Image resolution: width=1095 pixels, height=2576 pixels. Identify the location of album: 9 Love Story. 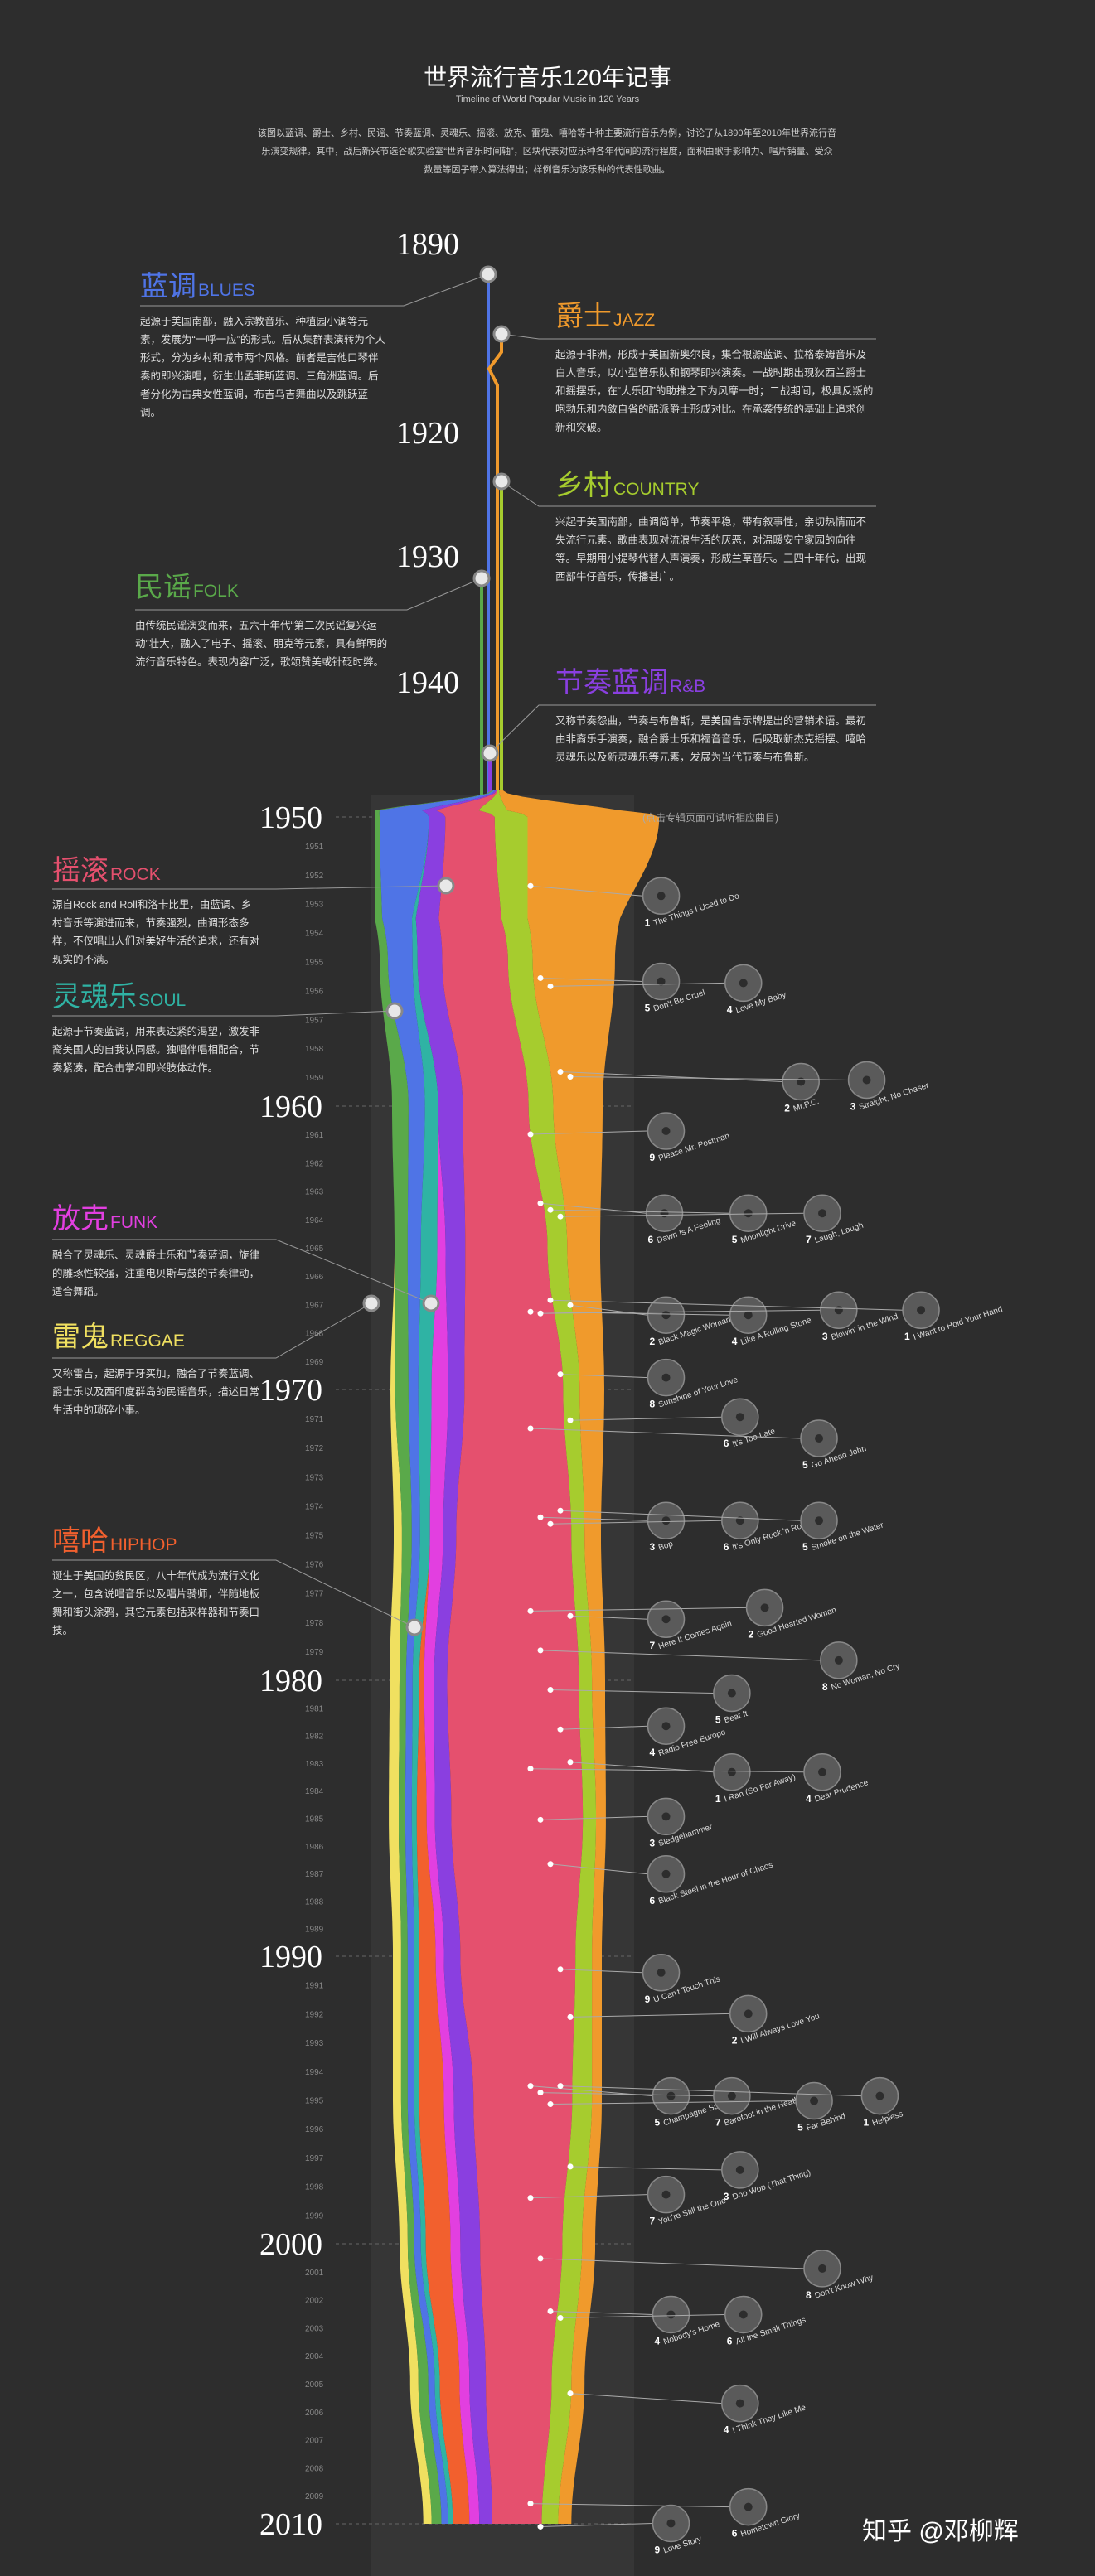
(677, 2529).